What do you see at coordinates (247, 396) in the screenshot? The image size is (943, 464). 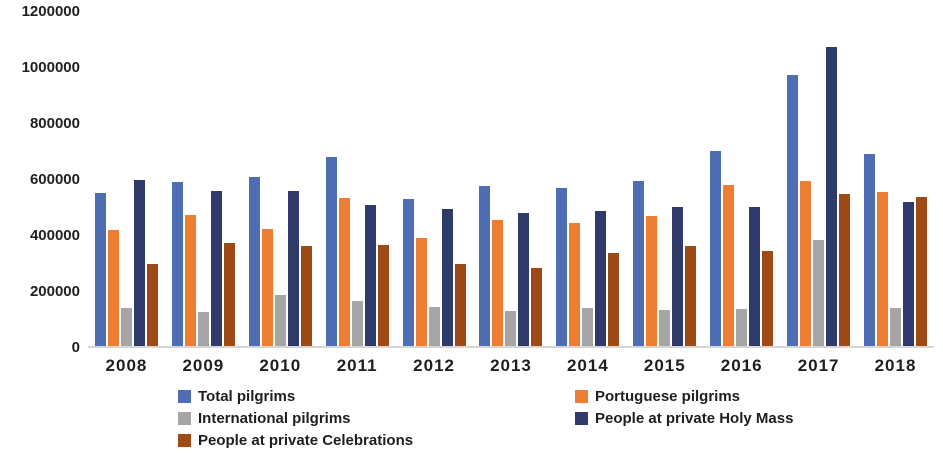 I see `legend-label: Total pilgrims` at bounding box center [247, 396].